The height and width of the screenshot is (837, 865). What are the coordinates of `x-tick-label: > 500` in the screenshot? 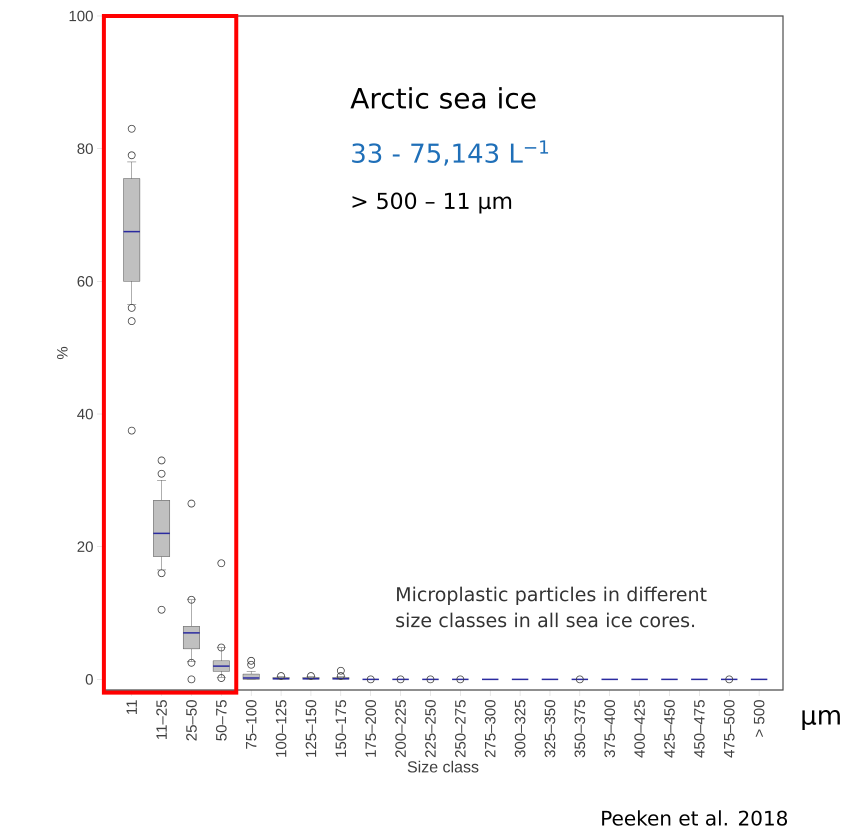 It's located at (759, 718).